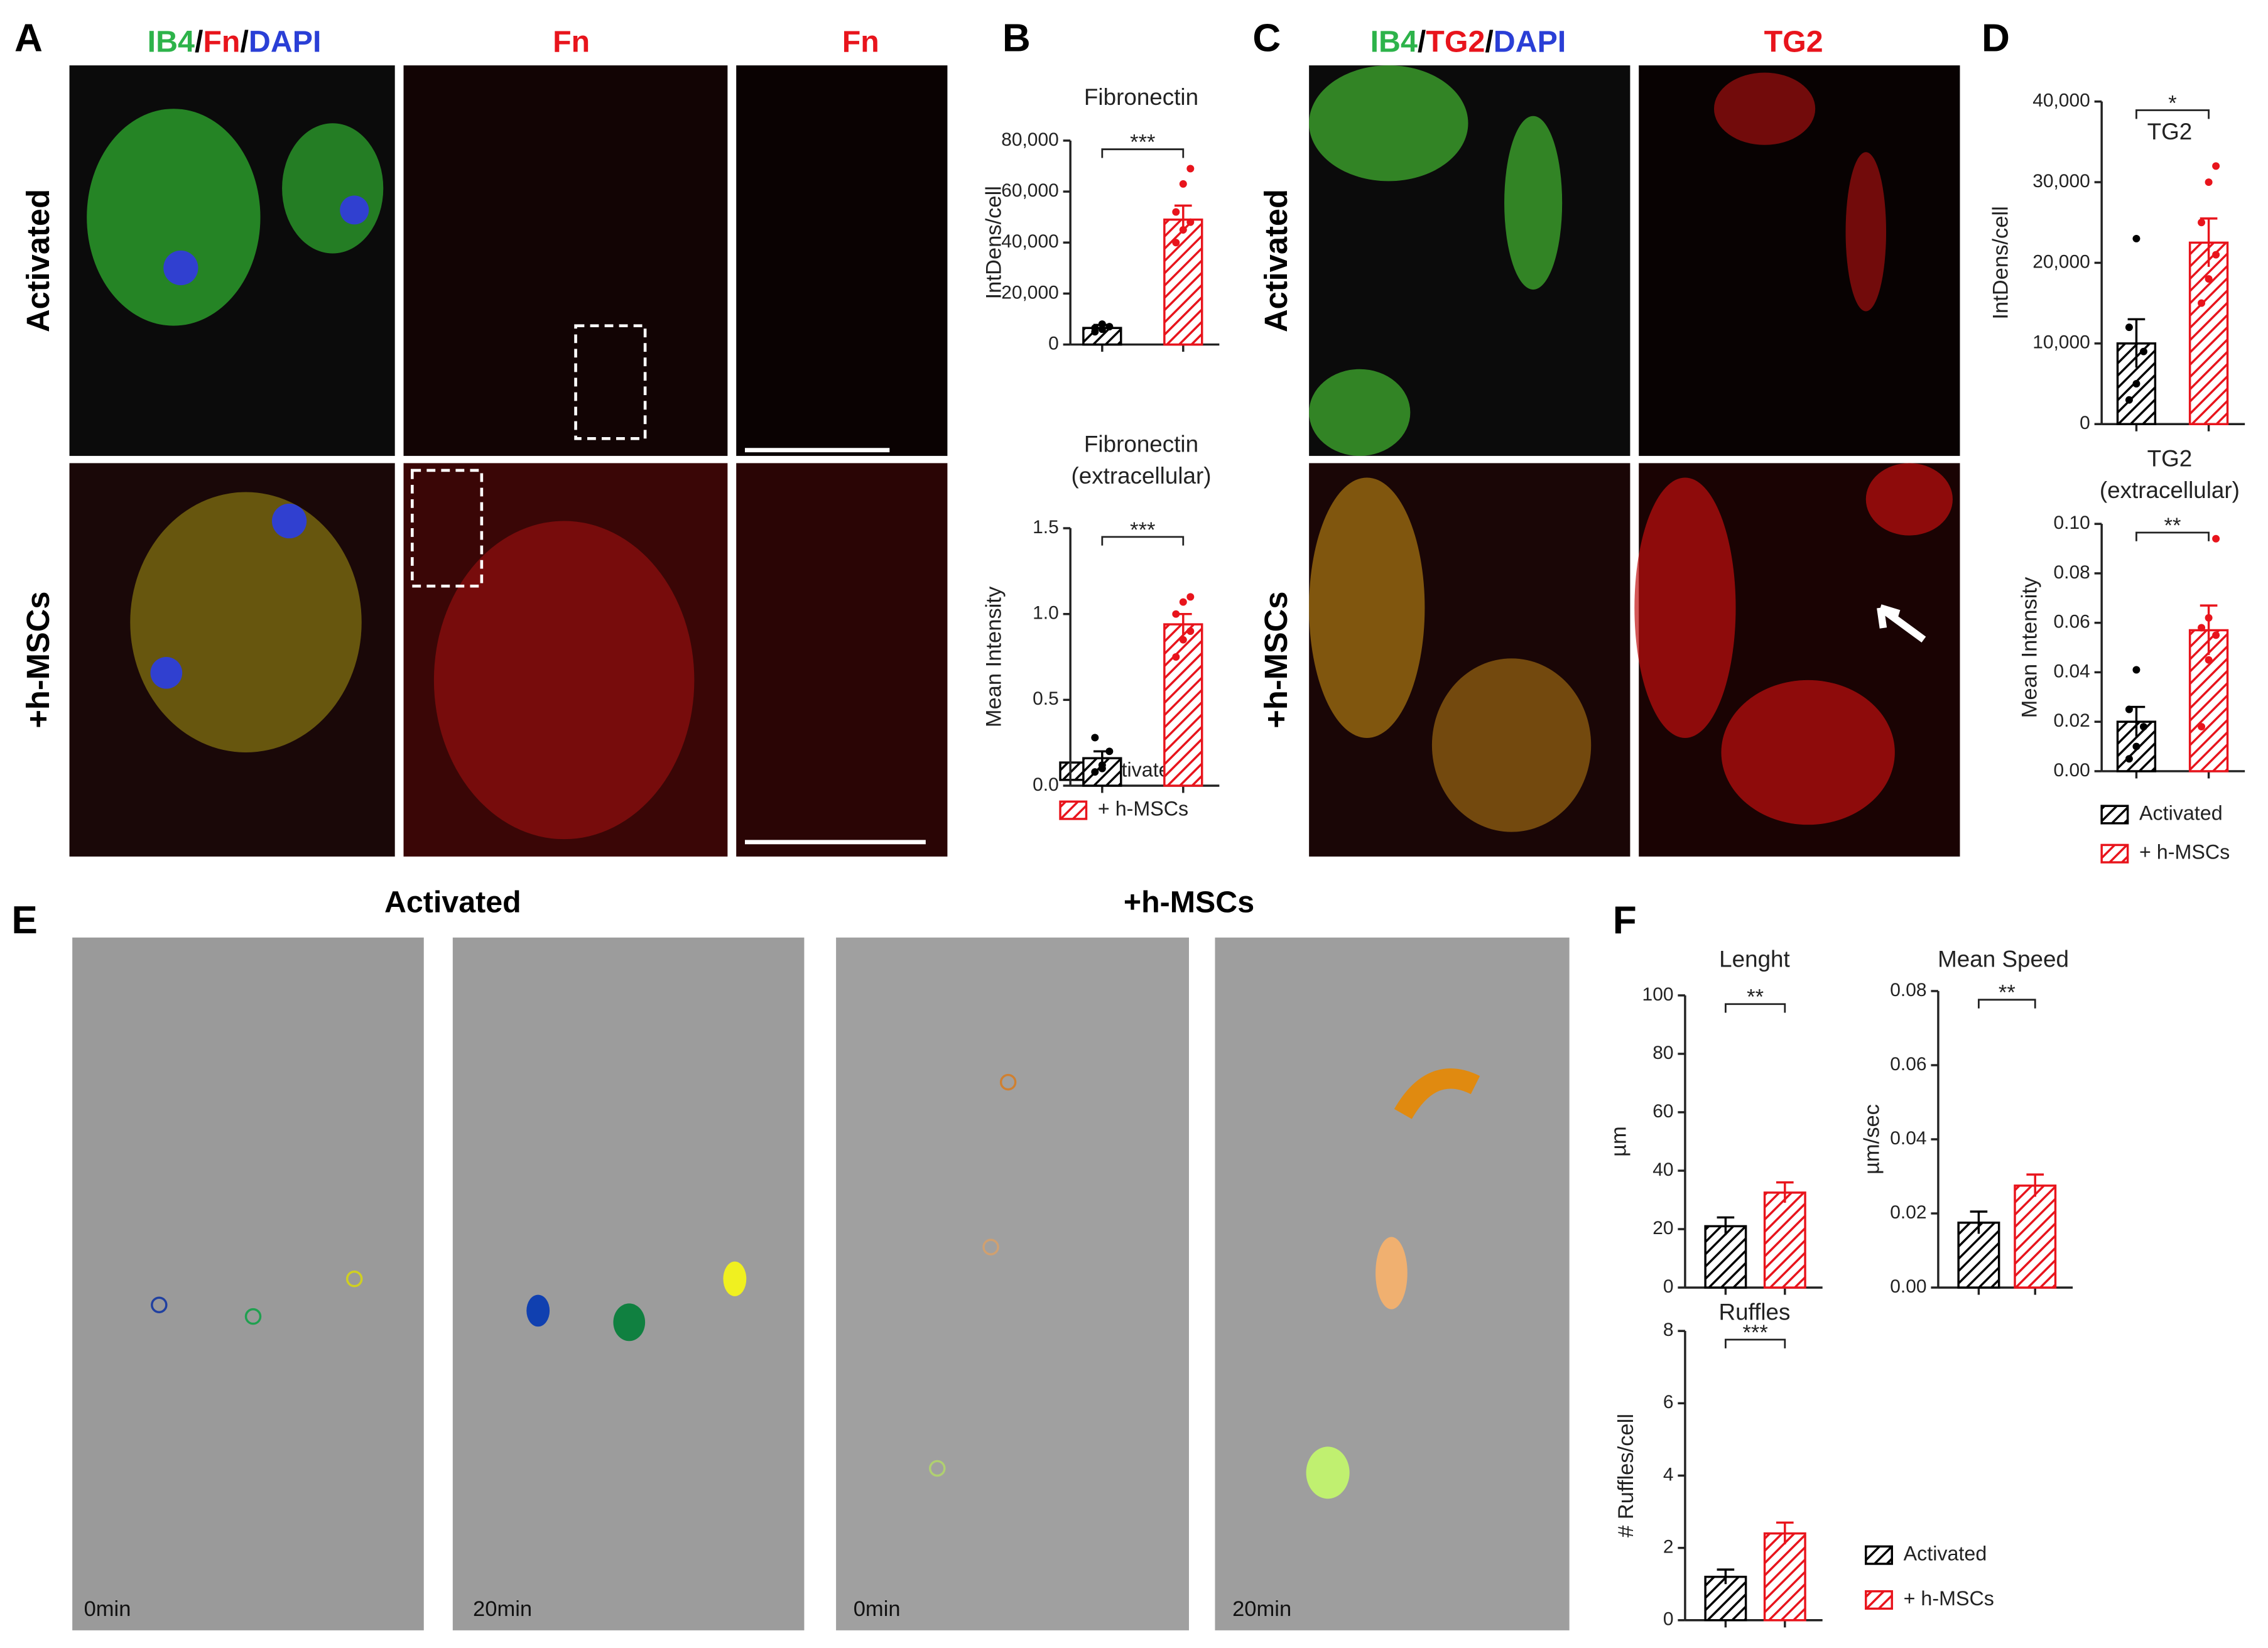  I want to click on y-tick-label: 40,000, so click(1030, 241).